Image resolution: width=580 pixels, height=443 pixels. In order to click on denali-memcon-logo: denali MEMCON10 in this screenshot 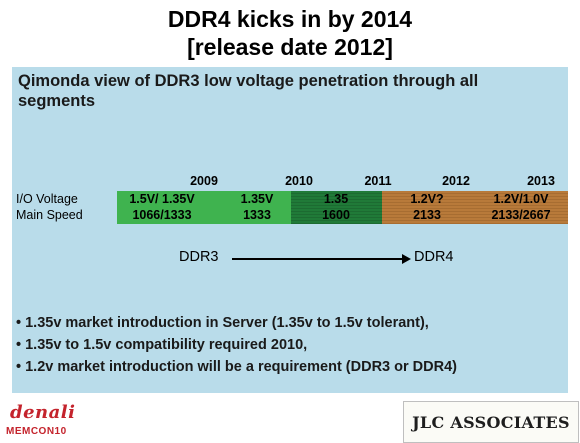, I will do `click(46, 421)`.